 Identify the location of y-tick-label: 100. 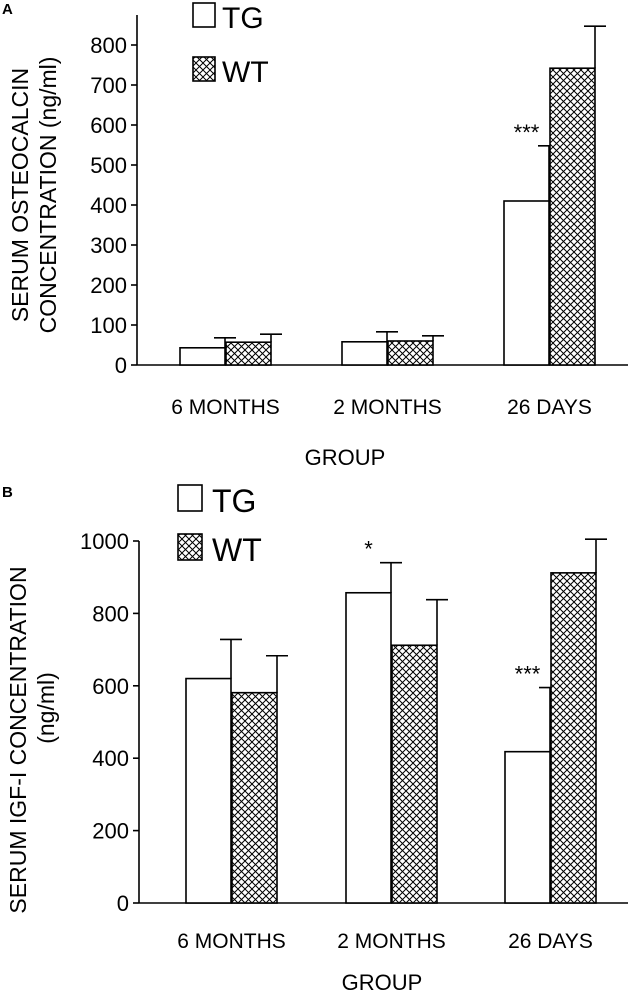
(108, 325).